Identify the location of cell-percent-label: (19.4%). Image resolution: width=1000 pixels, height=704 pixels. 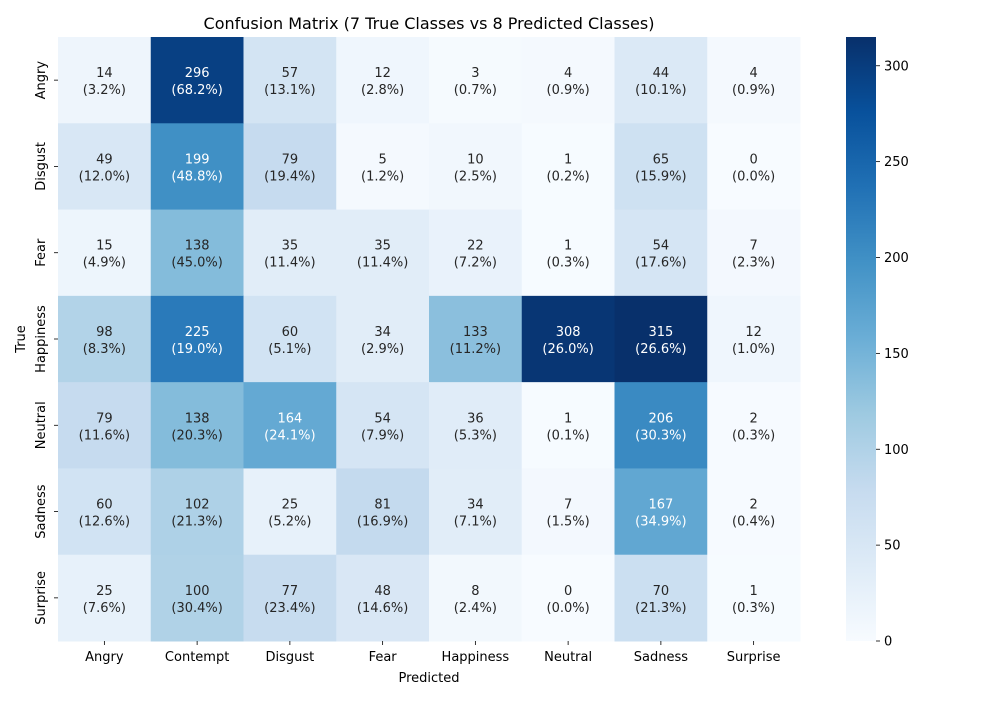
(289, 176).